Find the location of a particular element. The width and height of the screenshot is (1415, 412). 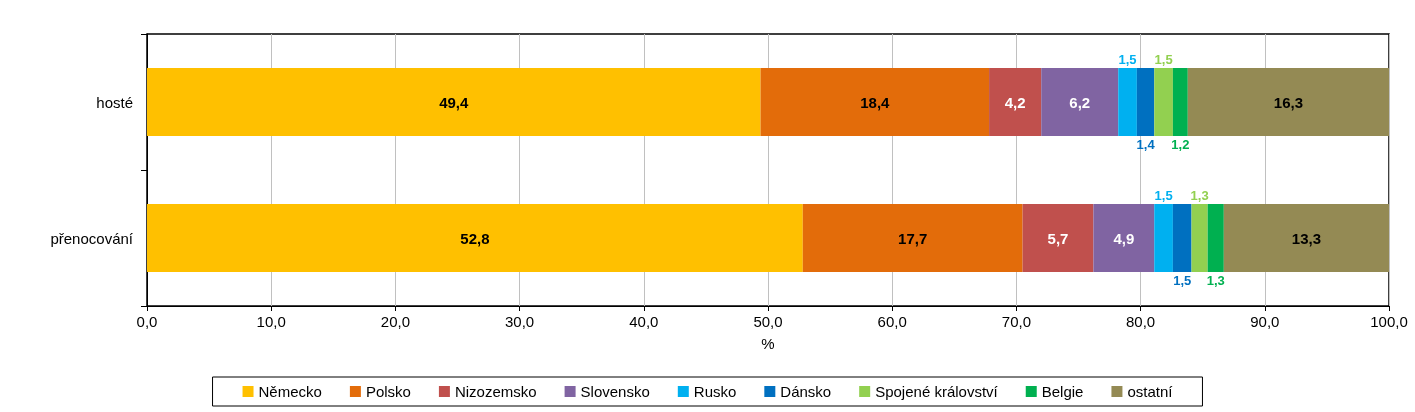

data-label: 13,3 is located at coordinates (1306, 238).